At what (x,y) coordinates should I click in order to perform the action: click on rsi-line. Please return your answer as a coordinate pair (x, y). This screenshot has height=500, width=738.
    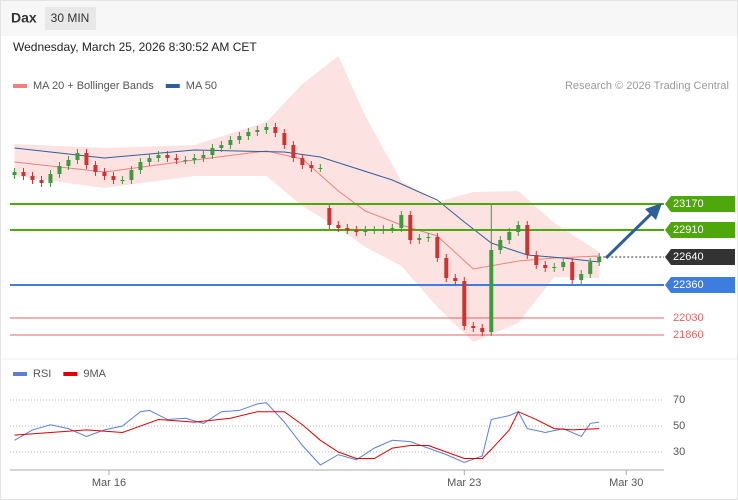
    Looking at the image, I should click on (307, 435).